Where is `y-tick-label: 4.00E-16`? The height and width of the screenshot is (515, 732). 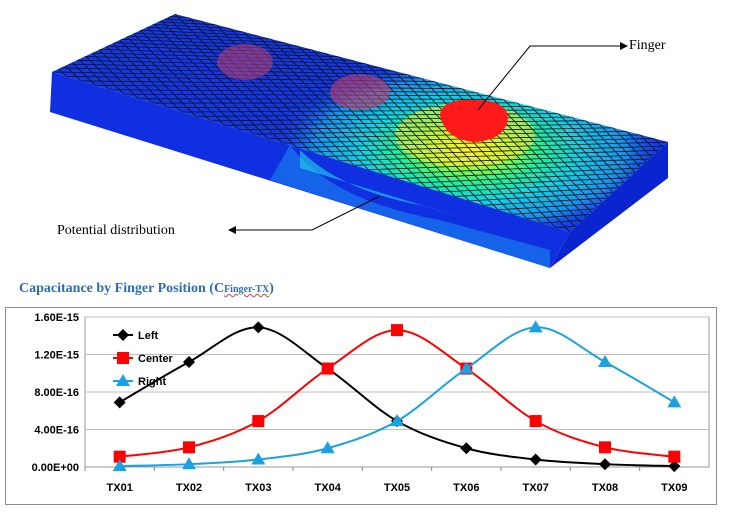 y-tick-label: 4.00E-16 is located at coordinates (56, 431).